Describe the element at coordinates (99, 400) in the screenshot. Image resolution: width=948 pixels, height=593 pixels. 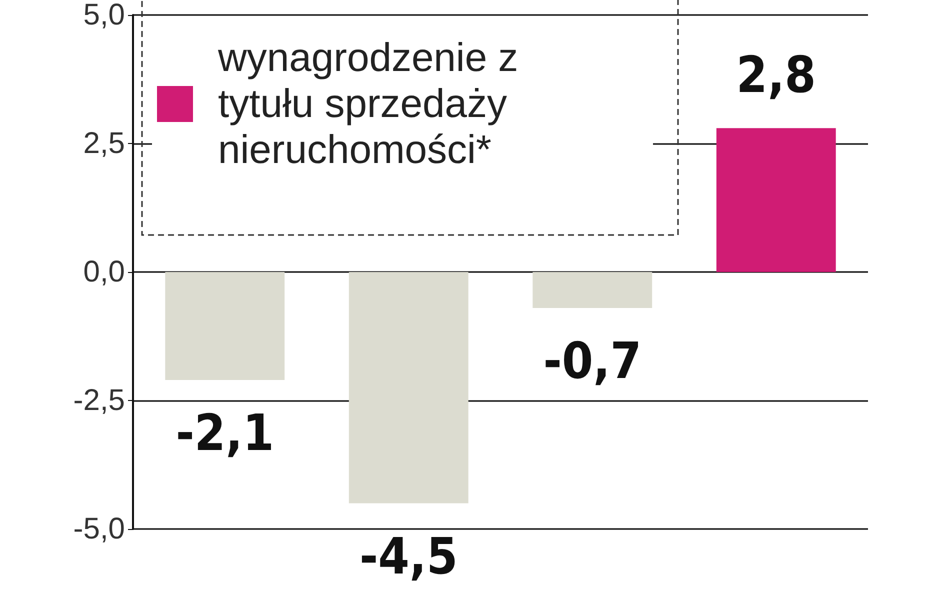
I see `y-tick-label: -2,5` at that location.